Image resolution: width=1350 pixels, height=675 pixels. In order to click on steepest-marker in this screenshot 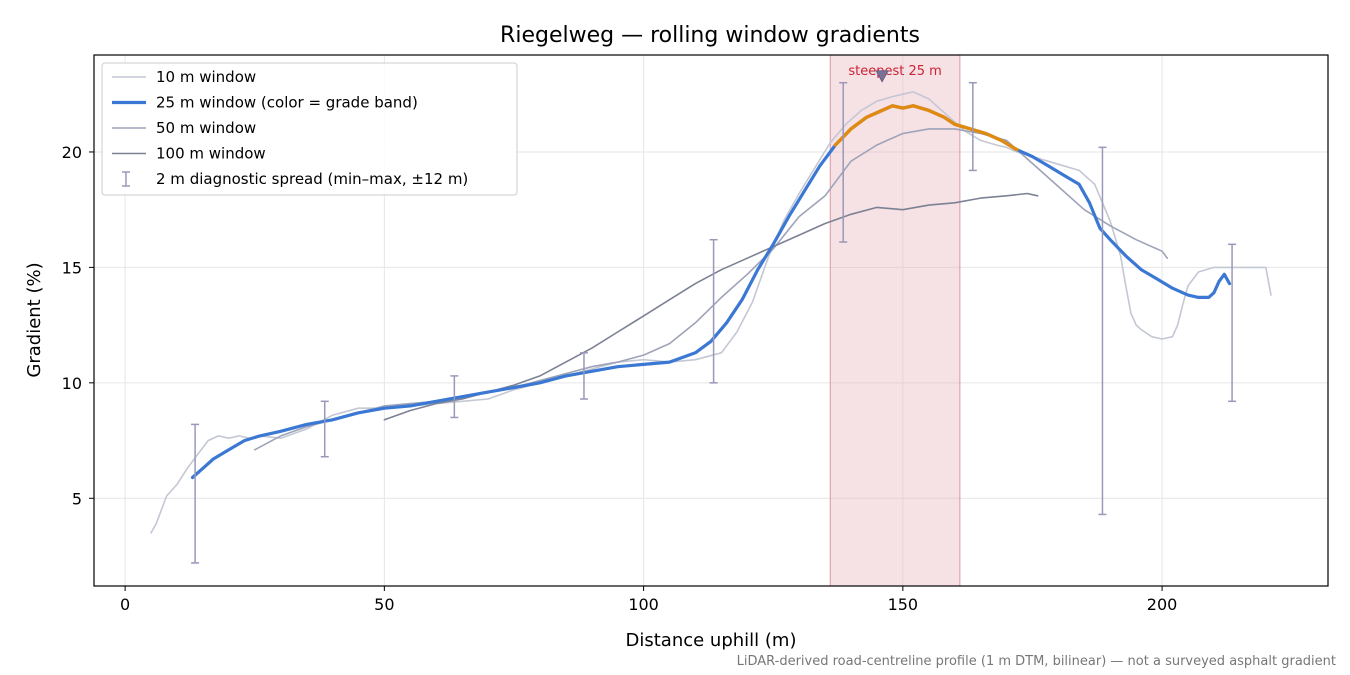, I will do `click(882, 76)`.